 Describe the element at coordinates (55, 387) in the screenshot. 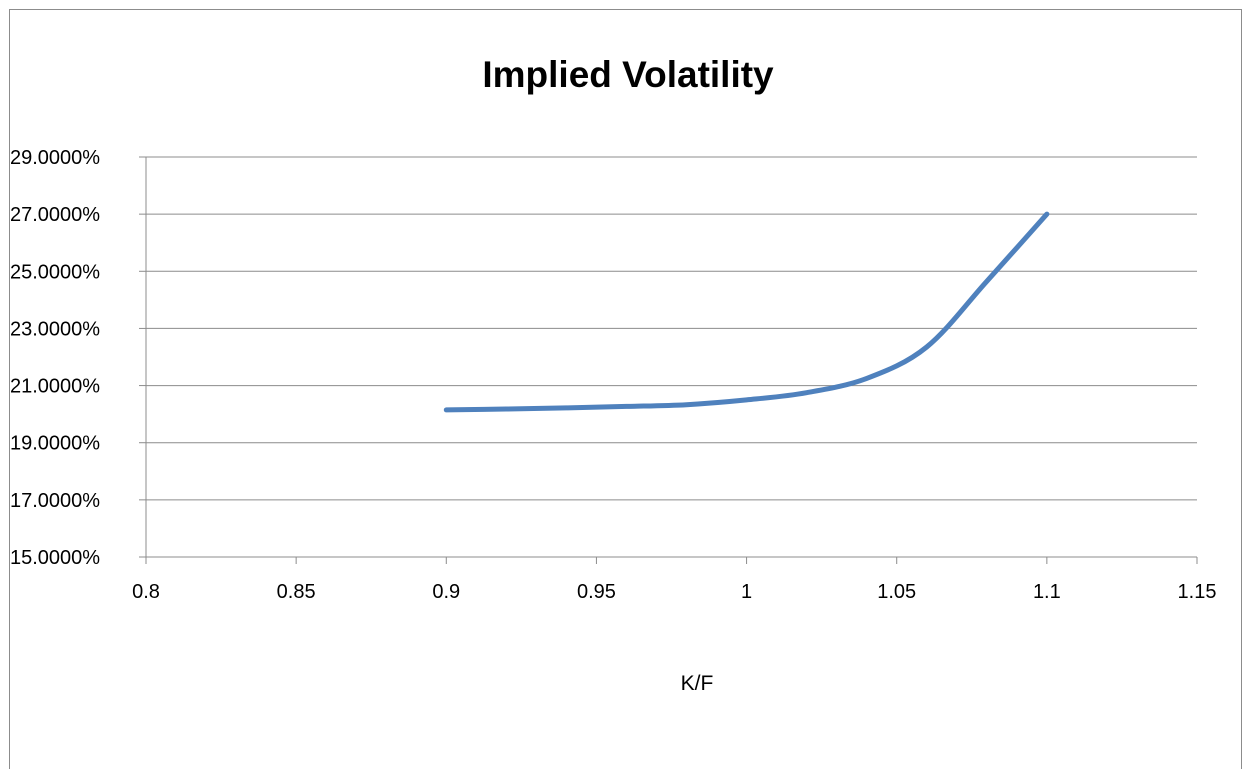

I see `y-tick-label: 21.0000%` at that location.